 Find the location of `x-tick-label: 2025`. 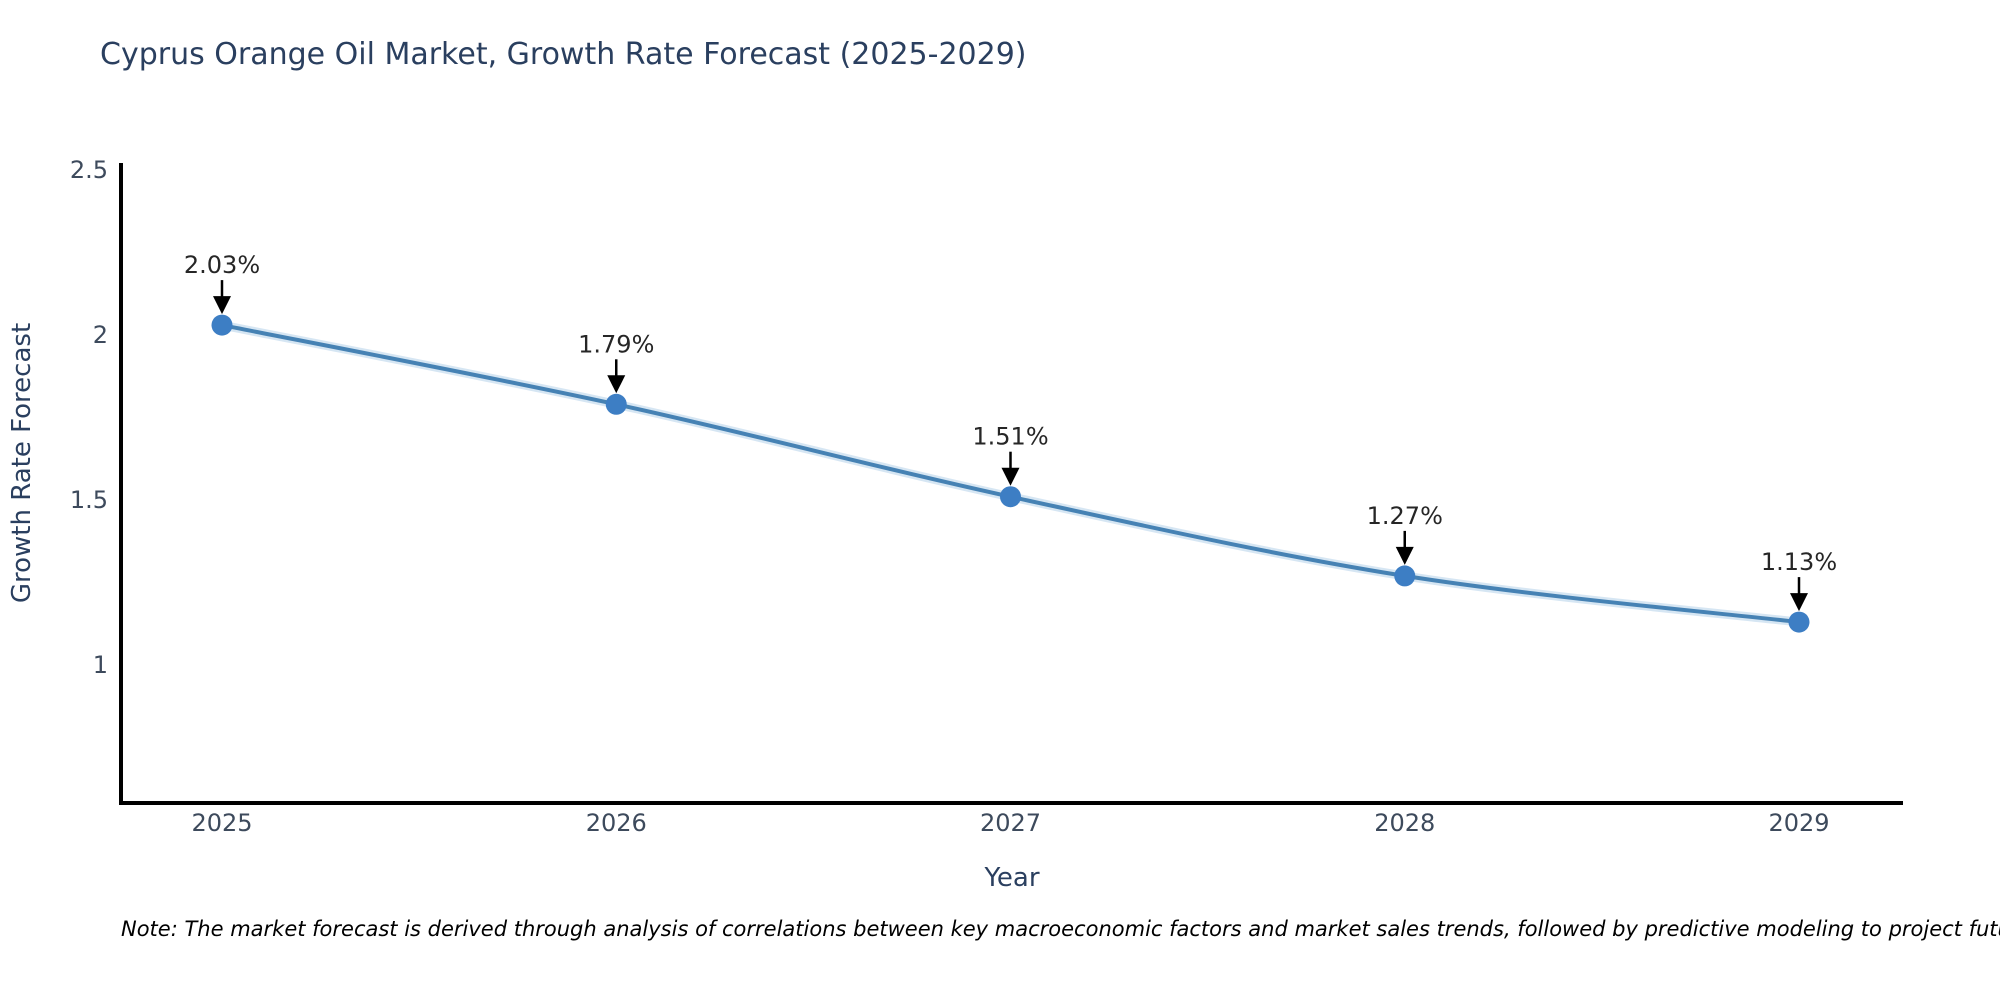

x-tick-label: 2025 is located at coordinates (221, 823).